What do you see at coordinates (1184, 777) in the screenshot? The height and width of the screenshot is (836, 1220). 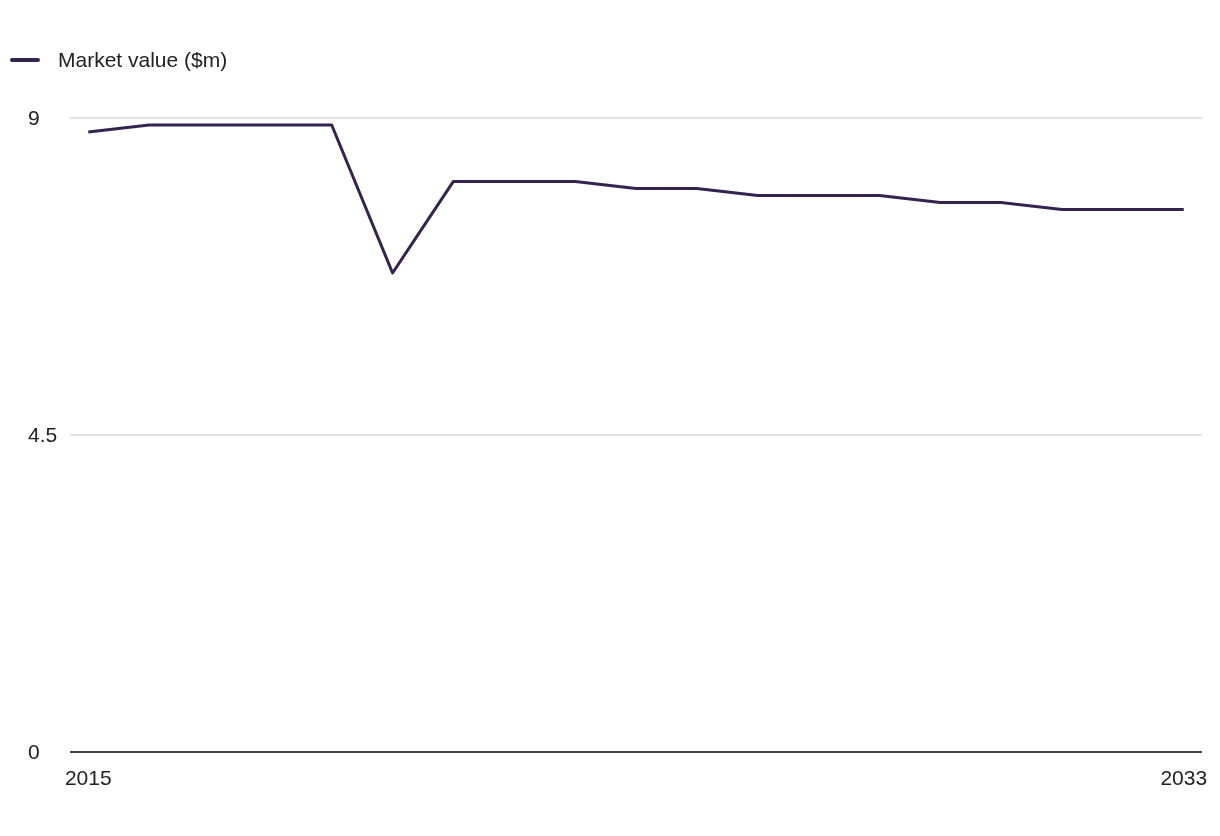 I see `x-tick-label: 2033` at bounding box center [1184, 777].